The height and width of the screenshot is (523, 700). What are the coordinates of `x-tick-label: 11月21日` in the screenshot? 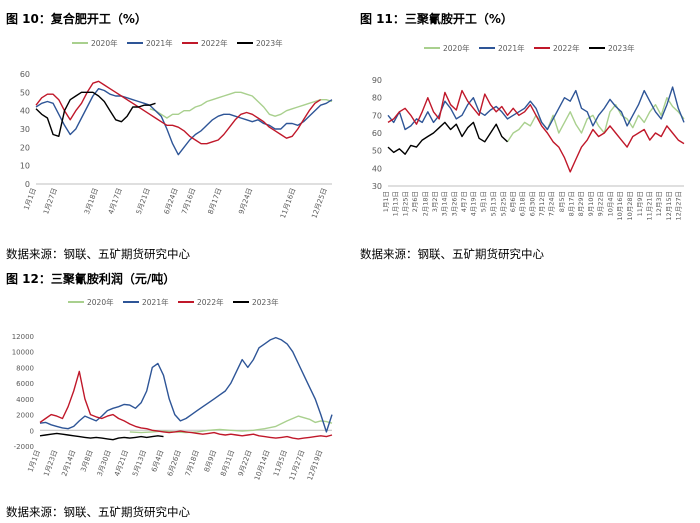 It's located at (650, 206).